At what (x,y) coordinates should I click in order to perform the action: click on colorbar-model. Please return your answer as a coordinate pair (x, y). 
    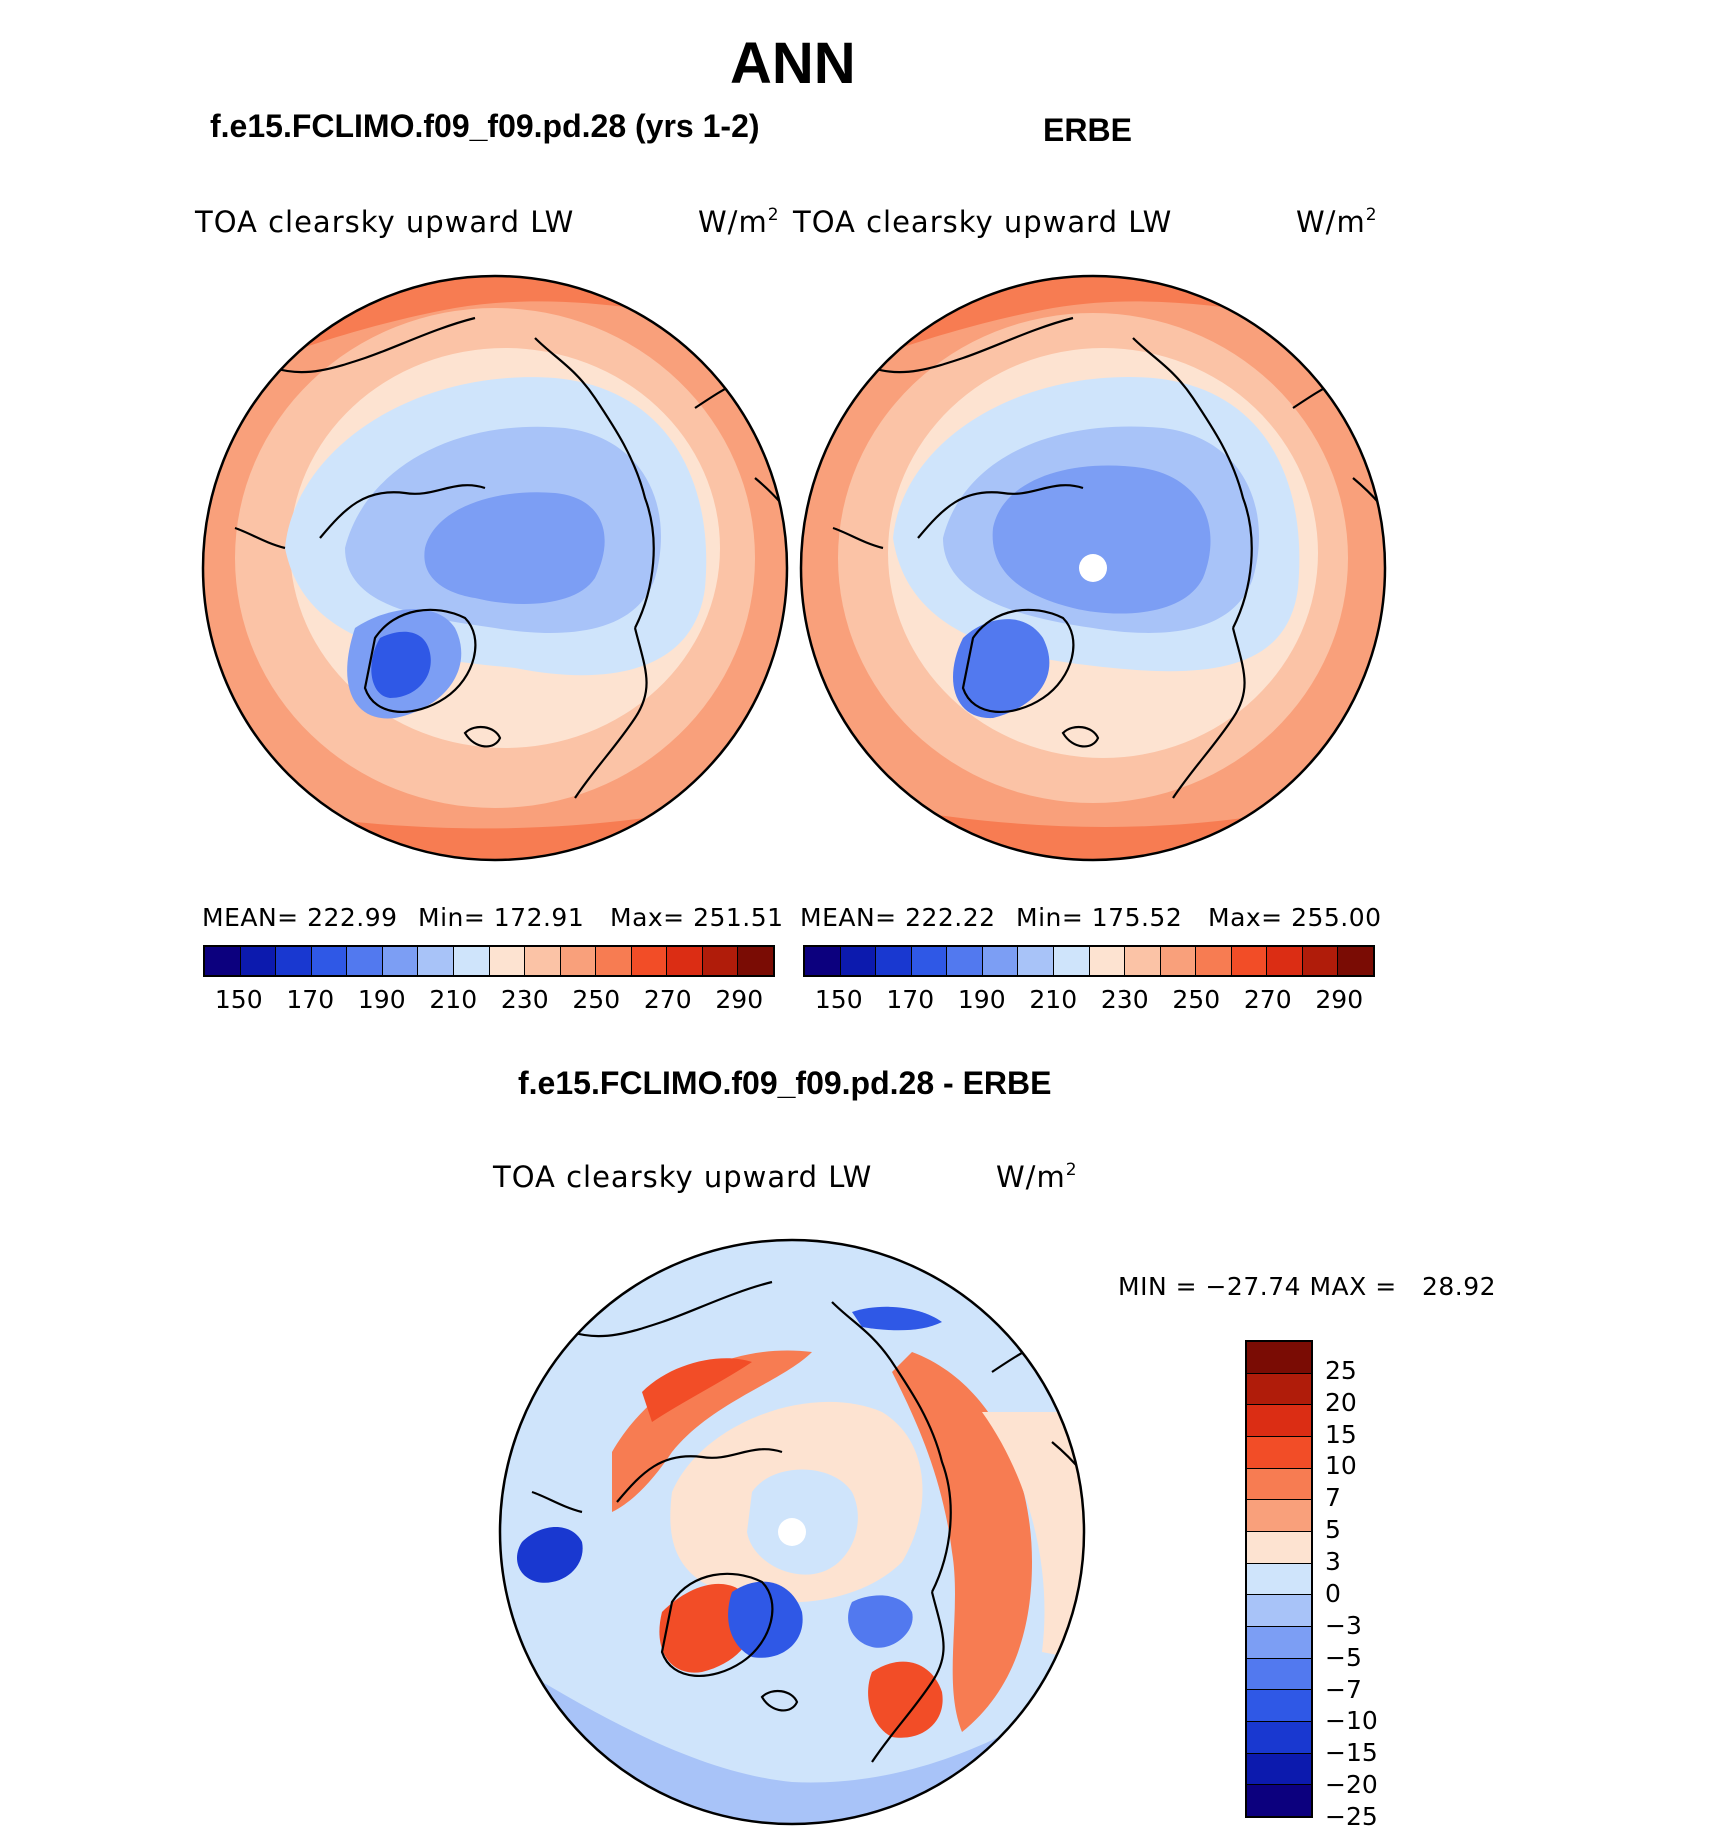
    Looking at the image, I should click on (489, 961).